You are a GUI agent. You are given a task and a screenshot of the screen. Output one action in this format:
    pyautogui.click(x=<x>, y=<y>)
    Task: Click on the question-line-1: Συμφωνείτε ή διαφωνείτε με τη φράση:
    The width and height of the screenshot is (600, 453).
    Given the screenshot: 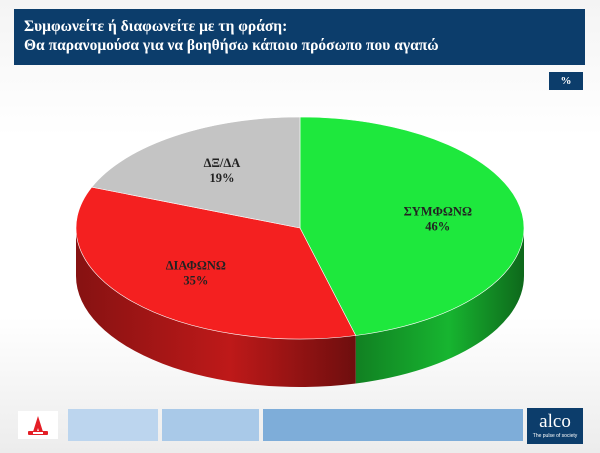 What is the action you would take?
    pyautogui.click(x=156, y=26)
    